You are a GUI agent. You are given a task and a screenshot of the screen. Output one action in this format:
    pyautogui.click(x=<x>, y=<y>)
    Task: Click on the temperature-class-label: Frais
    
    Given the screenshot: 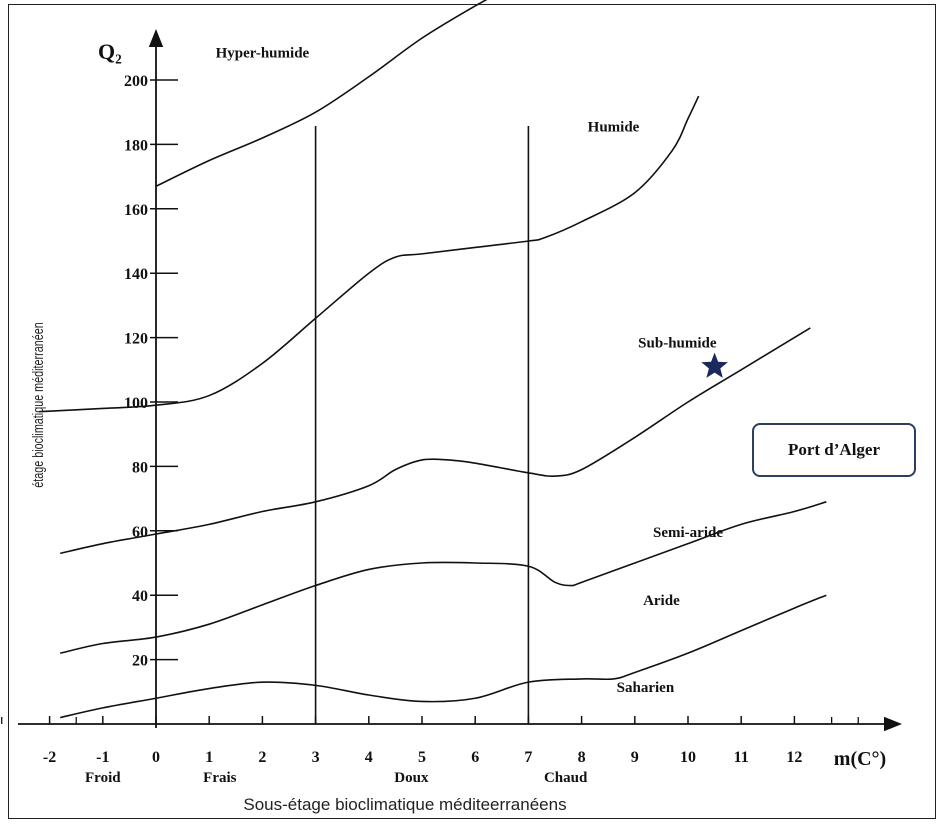 What is the action you would take?
    pyautogui.click(x=219, y=778)
    